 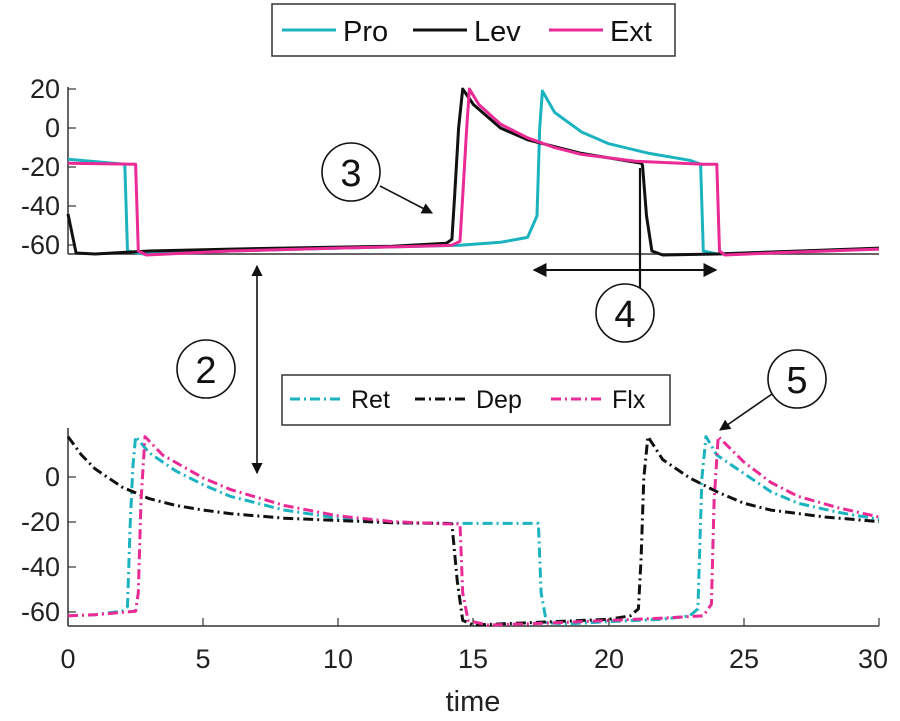 What do you see at coordinates (624, 315) in the screenshot?
I see `annotation-4-label: 4` at bounding box center [624, 315].